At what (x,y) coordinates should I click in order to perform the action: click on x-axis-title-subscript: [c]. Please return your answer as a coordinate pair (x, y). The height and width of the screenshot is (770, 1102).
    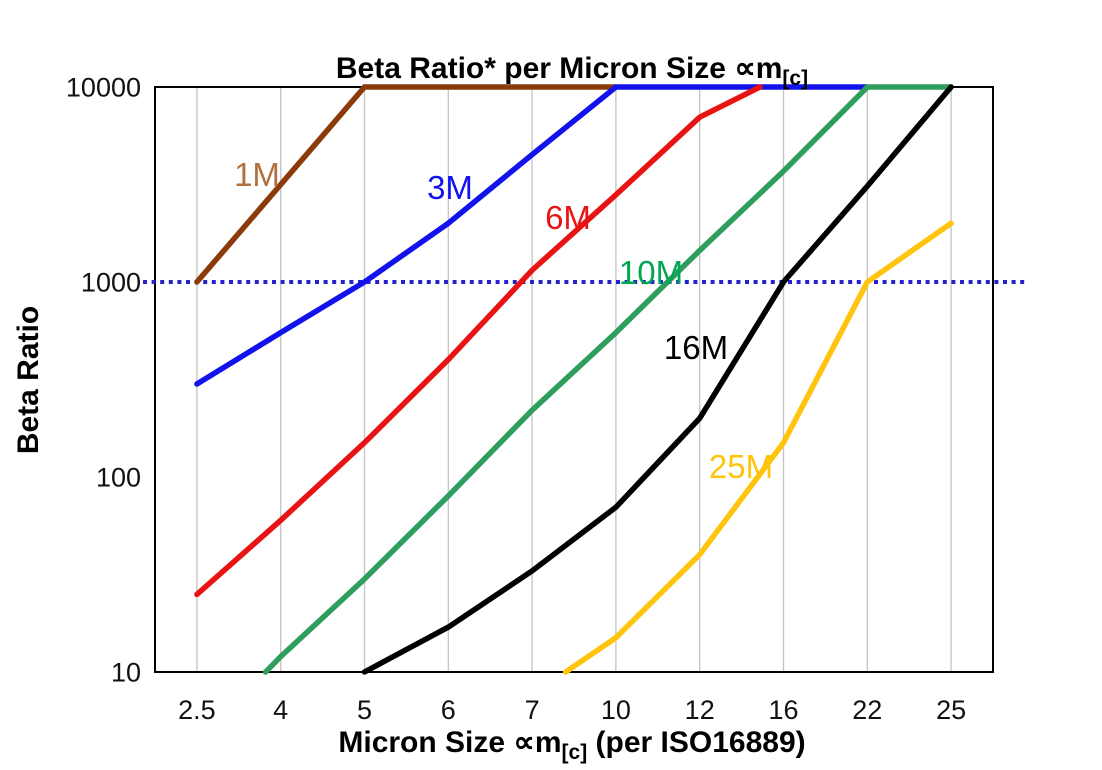
    Looking at the image, I should click on (575, 752).